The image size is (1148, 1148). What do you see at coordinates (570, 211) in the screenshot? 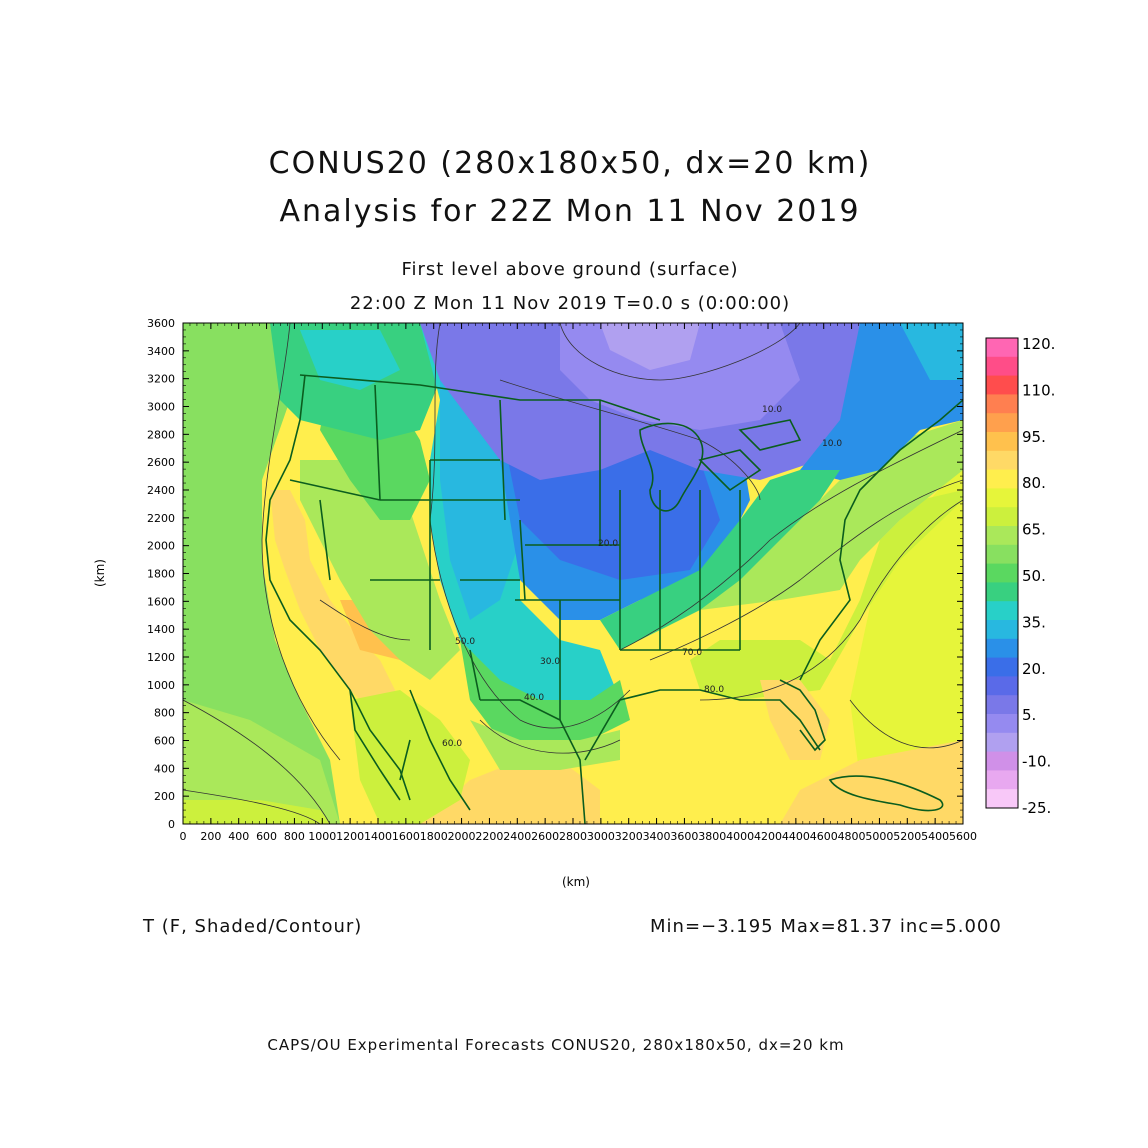
I see `title-line-2: Analysis for 22Z Mon 11 Nov 2019` at bounding box center [570, 211].